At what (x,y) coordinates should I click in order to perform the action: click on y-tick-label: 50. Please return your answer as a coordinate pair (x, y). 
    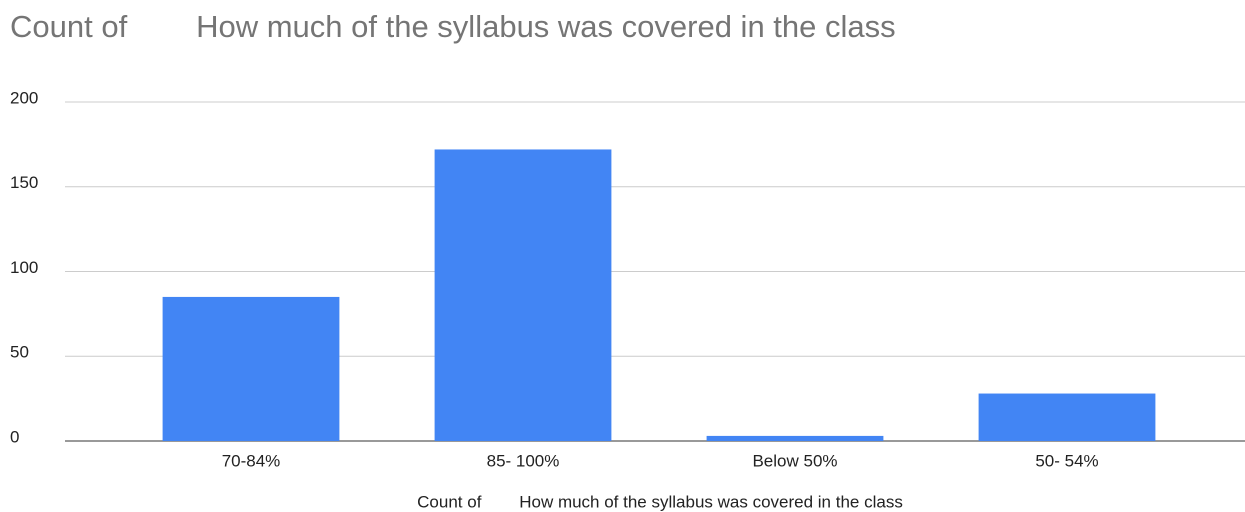
    Looking at the image, I should click on (19, 352).